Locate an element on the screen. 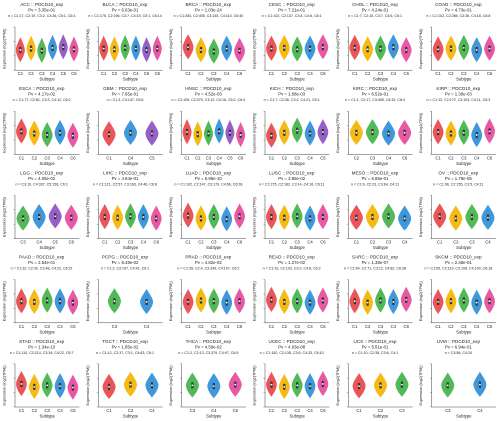  panel-n-counts: n = C1:12, C2:37, C3:1, C4:63, C6:1 is located at coordinates (125, 353).